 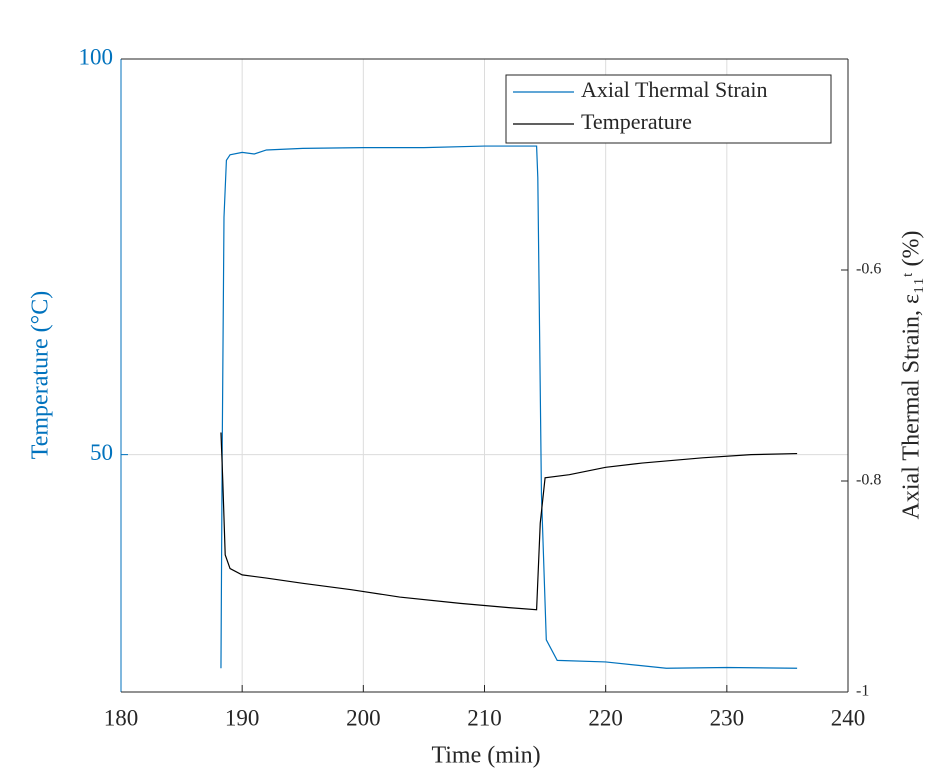 I want to click on x-tick-label: 230, so click(x=727, y=717).